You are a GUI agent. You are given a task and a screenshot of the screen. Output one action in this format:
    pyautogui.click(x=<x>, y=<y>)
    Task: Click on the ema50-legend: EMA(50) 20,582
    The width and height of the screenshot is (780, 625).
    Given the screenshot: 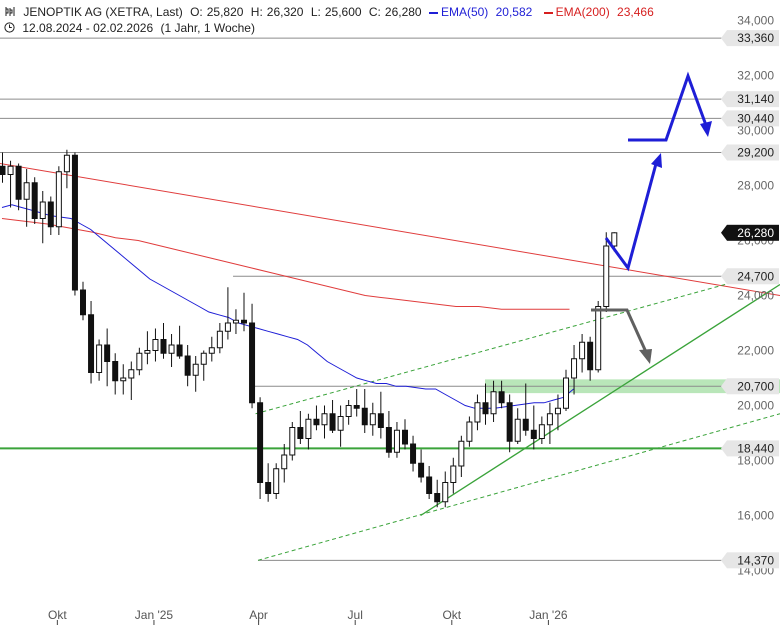 What is the action you would take?
    pyautogui.click(x=482, y=12)
    